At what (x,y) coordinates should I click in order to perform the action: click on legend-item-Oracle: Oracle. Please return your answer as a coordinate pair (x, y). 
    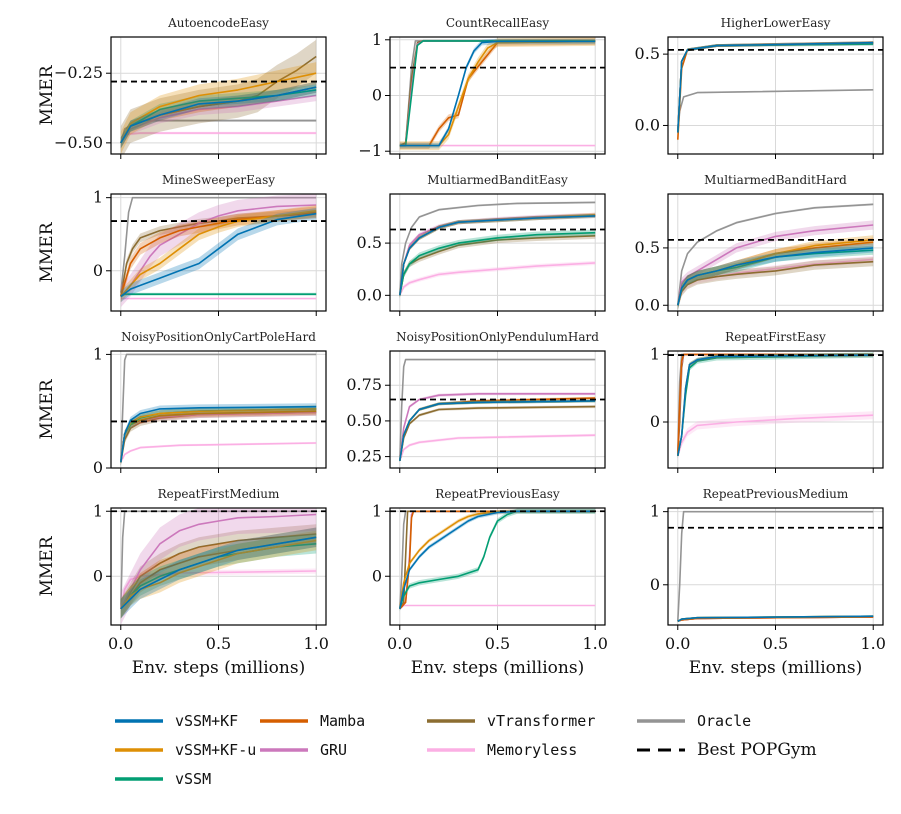
    Looking at the image, I should click on (694, 721).